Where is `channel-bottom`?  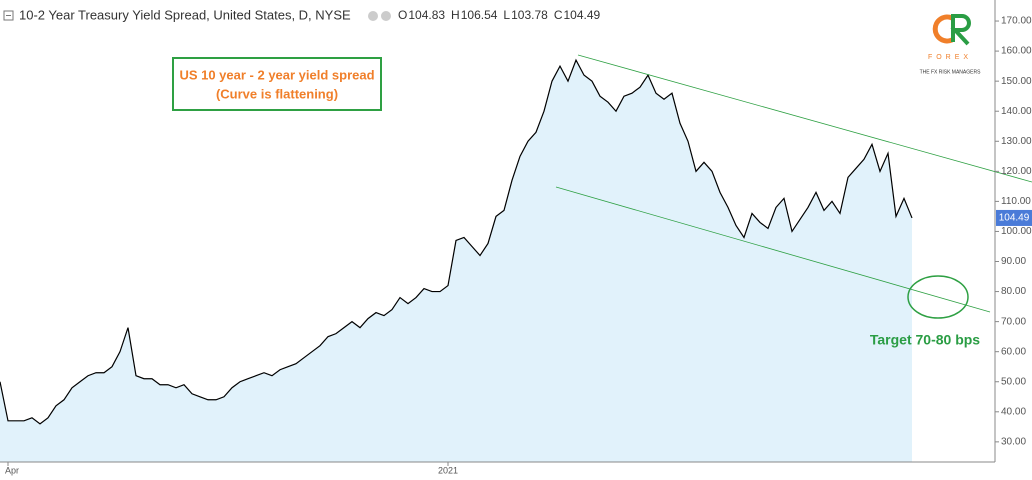 channel-bottom is located at coordinates (773, 249).